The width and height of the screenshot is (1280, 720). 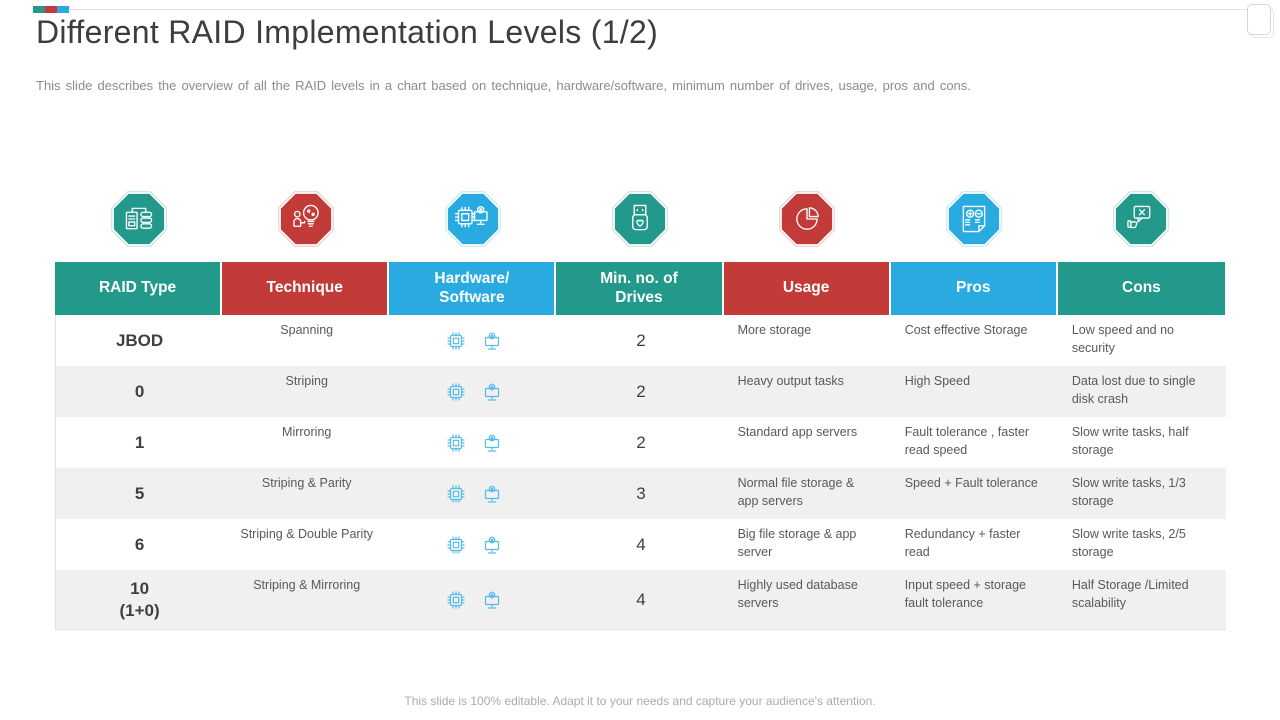 What do you see at coordinates (307, 330) in the screenshot?
I see `technique-cell: Spanning` at bounding box center [307, 330].